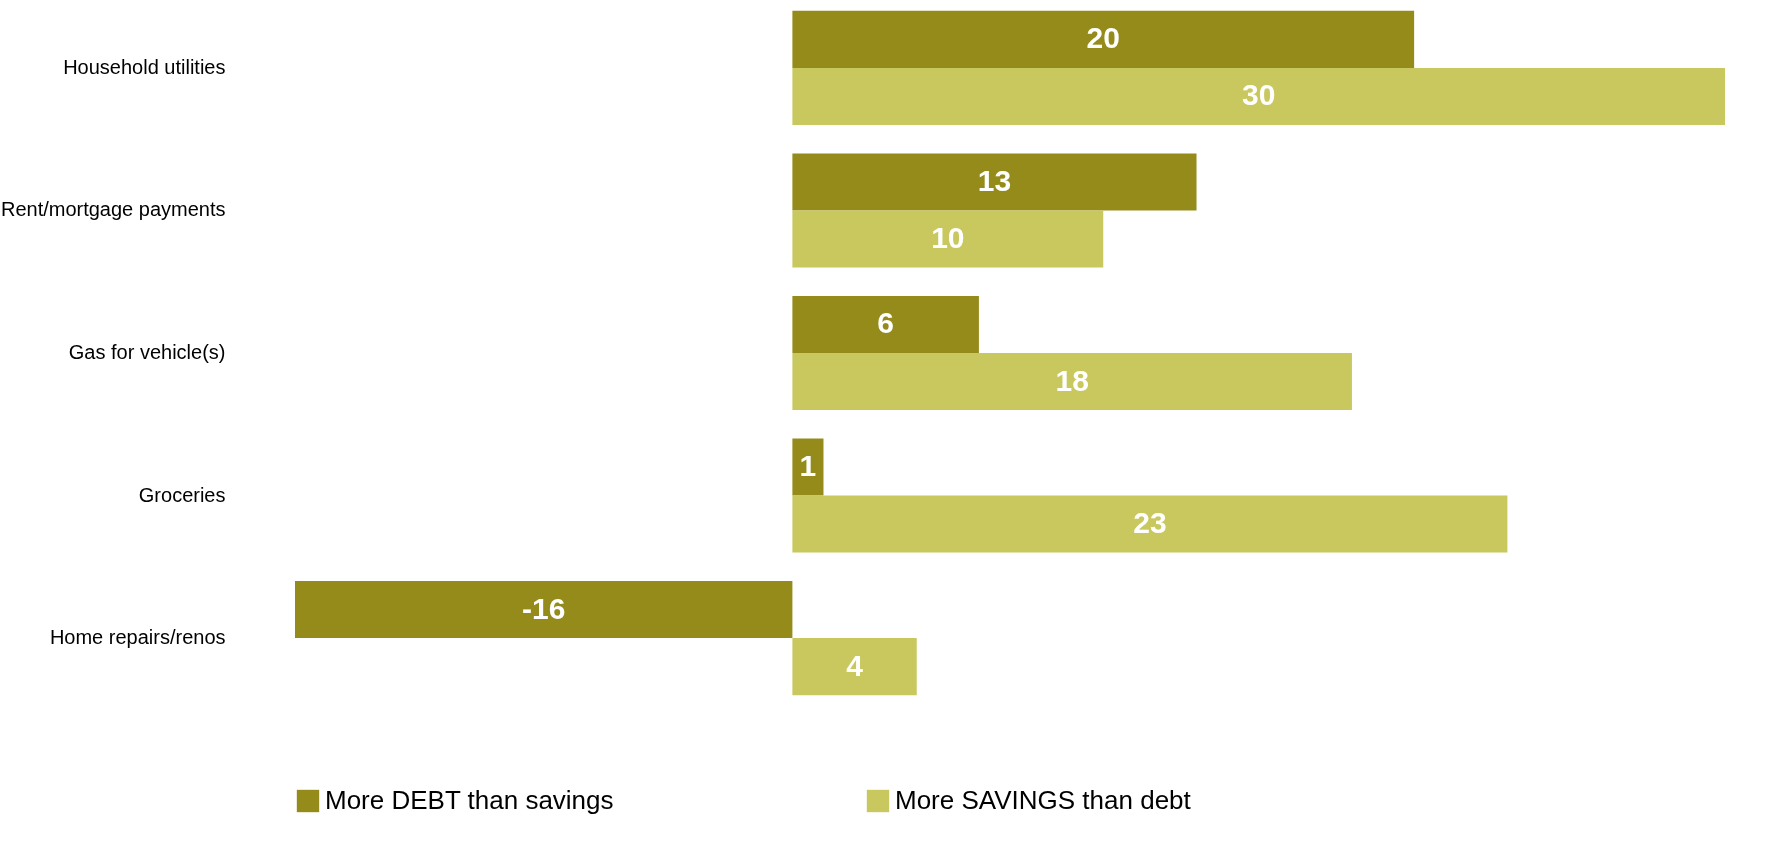 The width and height of the screenshot is (1787, 845). Describe the element at coordinates (144, 66) in the screenshot. I see `y-tick-label: Household utilities` at that location.